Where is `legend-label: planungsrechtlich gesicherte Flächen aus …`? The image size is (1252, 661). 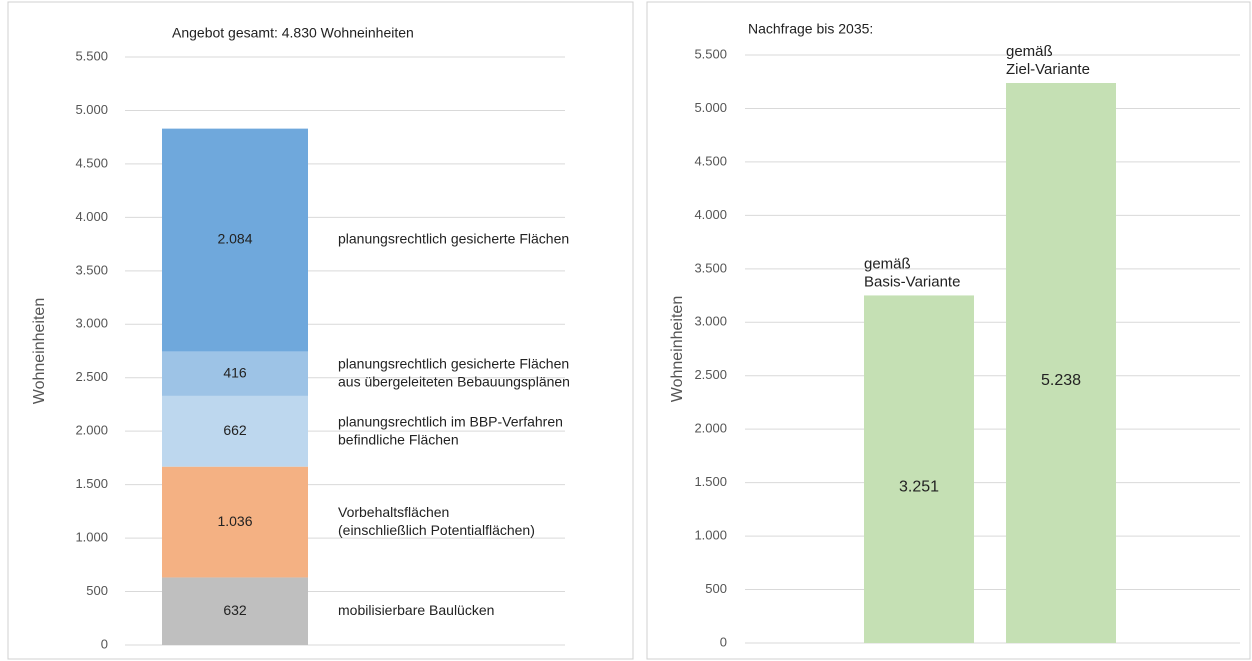 legend-label: planungsrechtlich gesicherte Flächen aus … is located at coordinates (454, 372).